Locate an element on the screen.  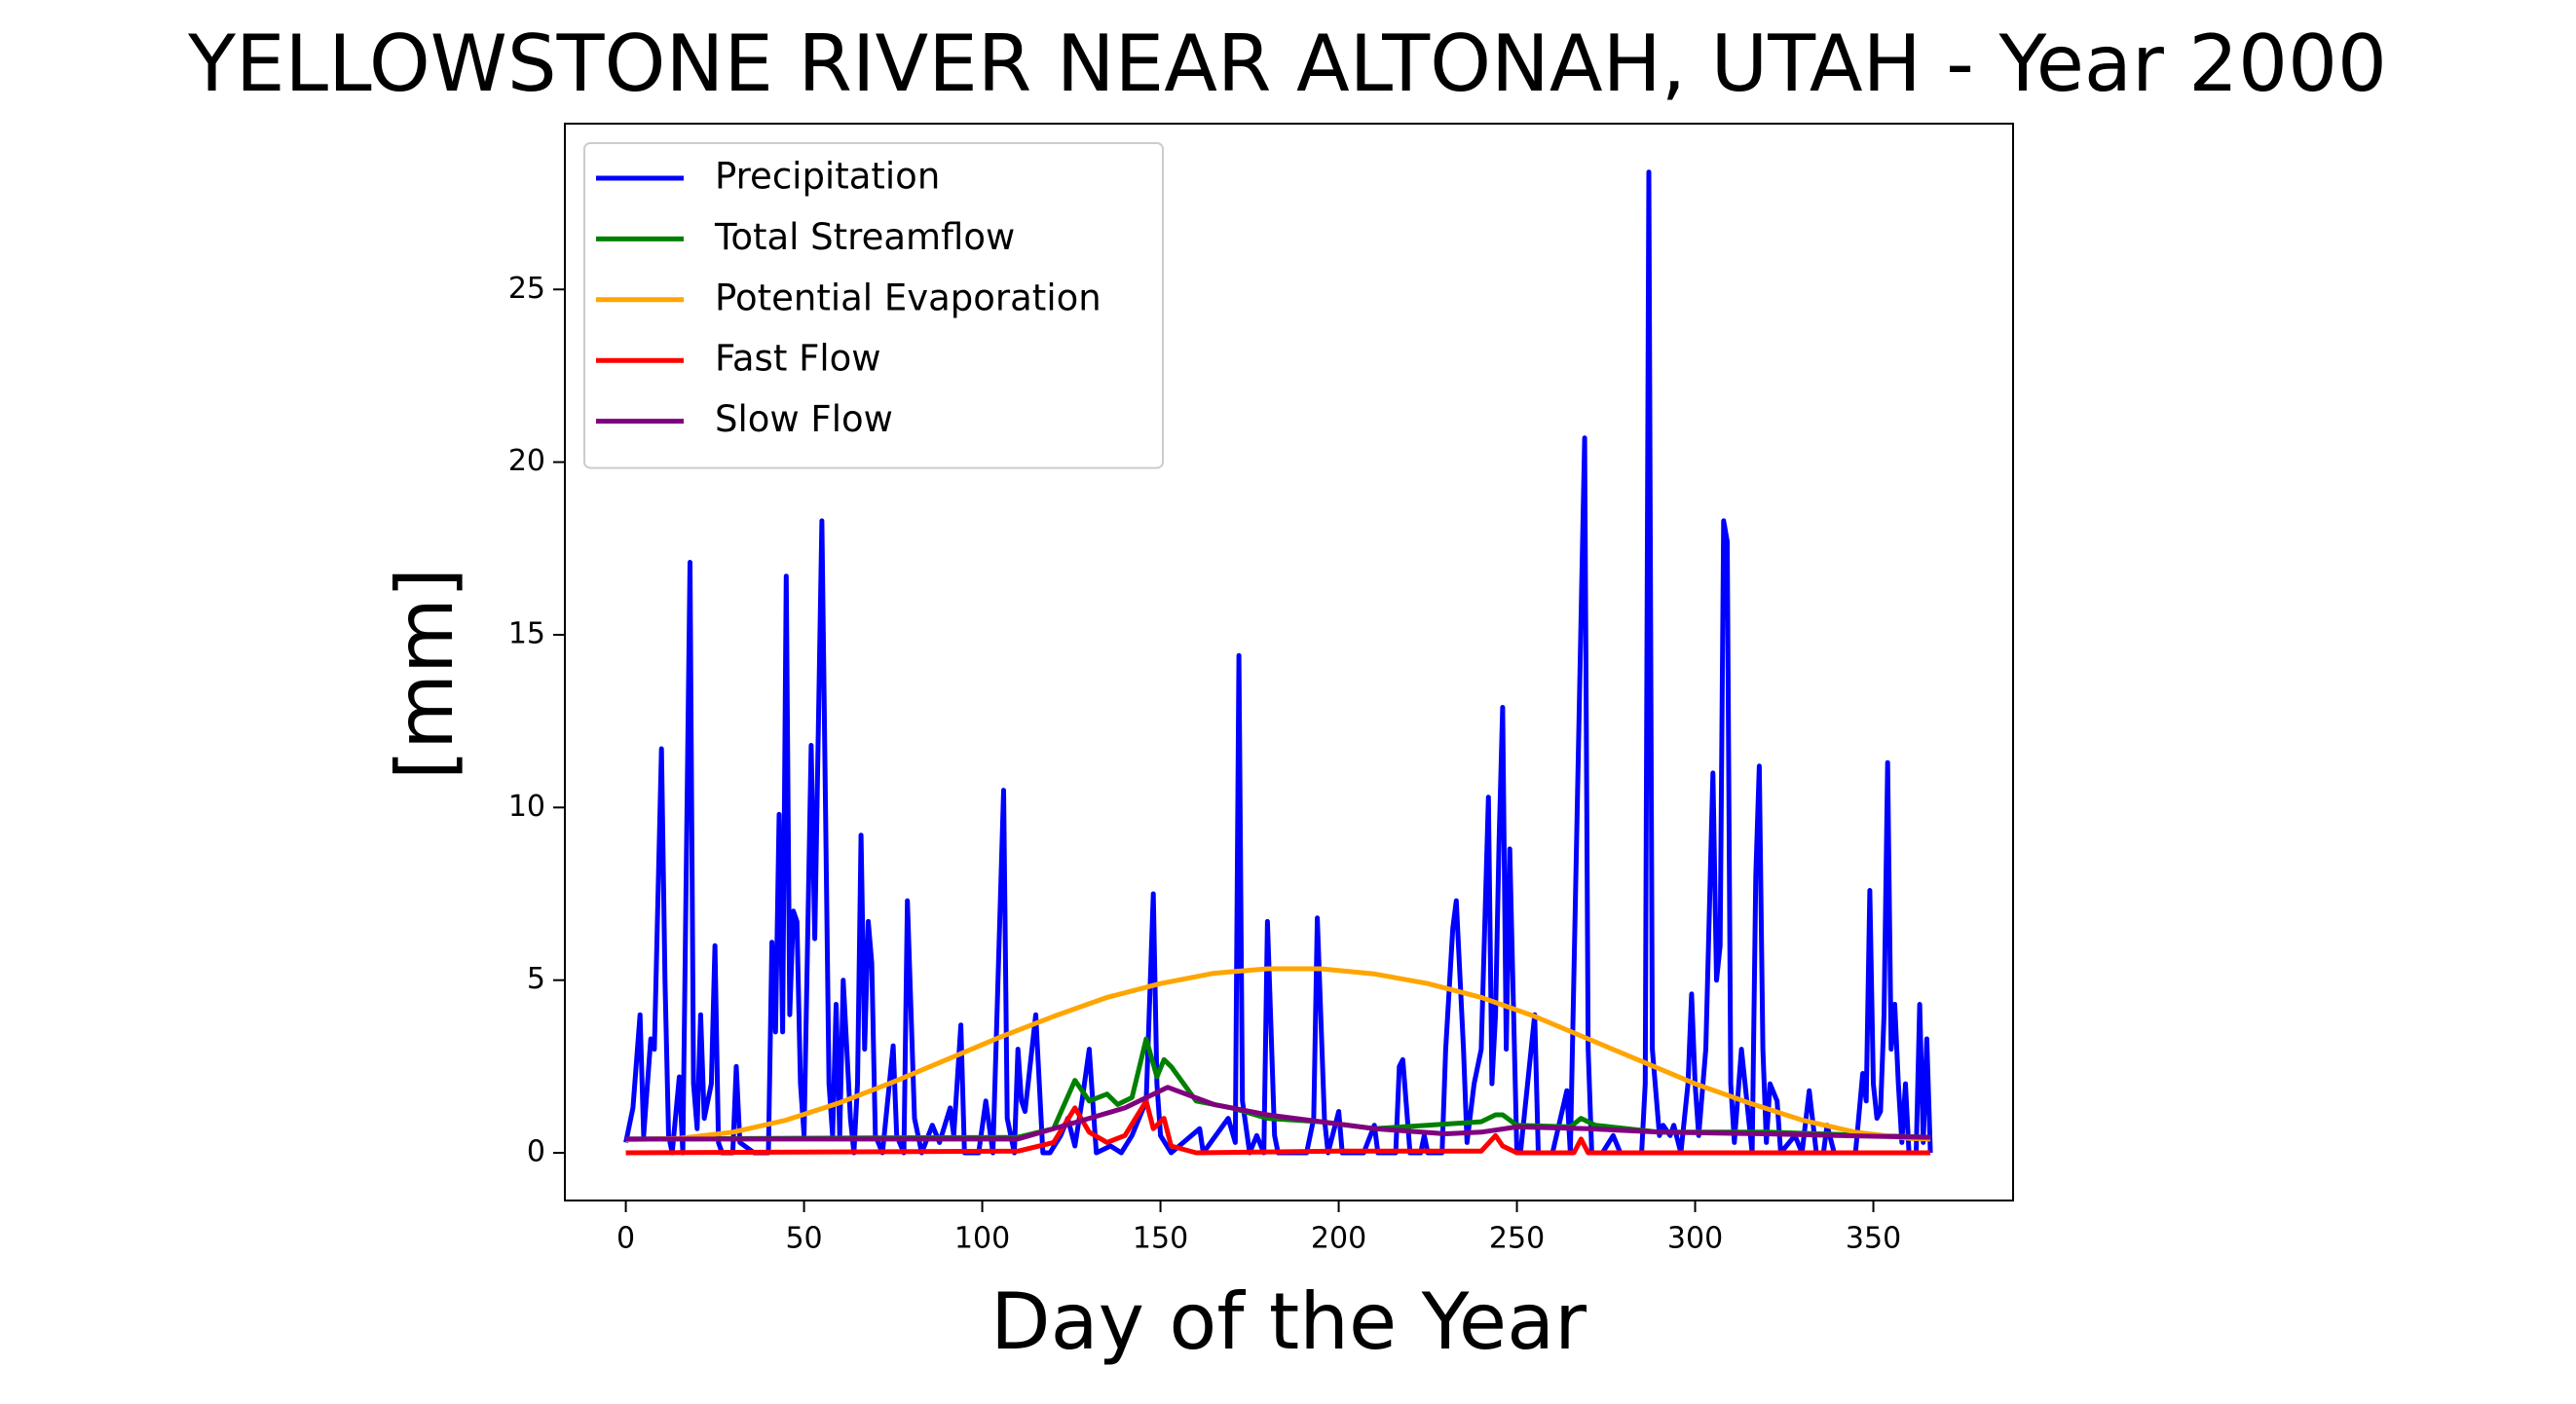
legend-box is located at coordinates (873, 305).